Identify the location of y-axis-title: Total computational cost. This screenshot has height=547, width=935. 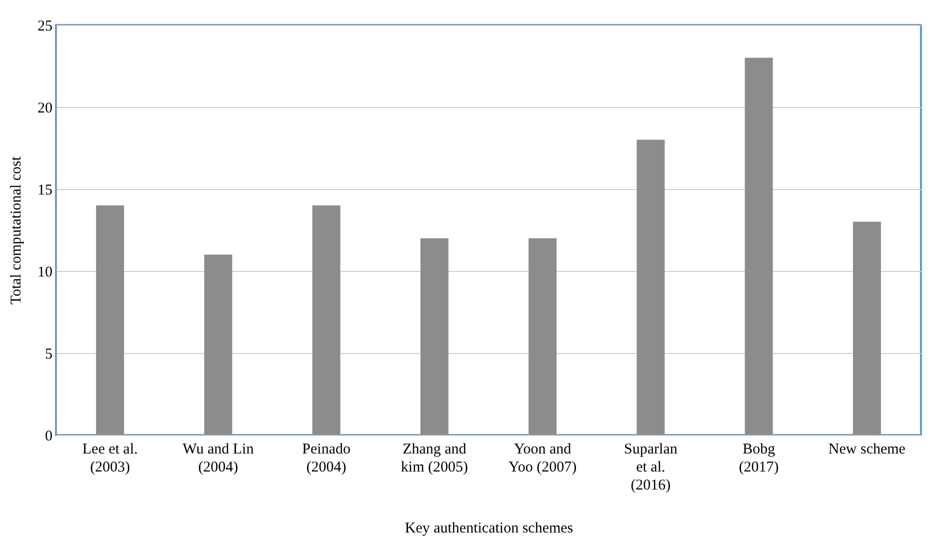
(16, 230).